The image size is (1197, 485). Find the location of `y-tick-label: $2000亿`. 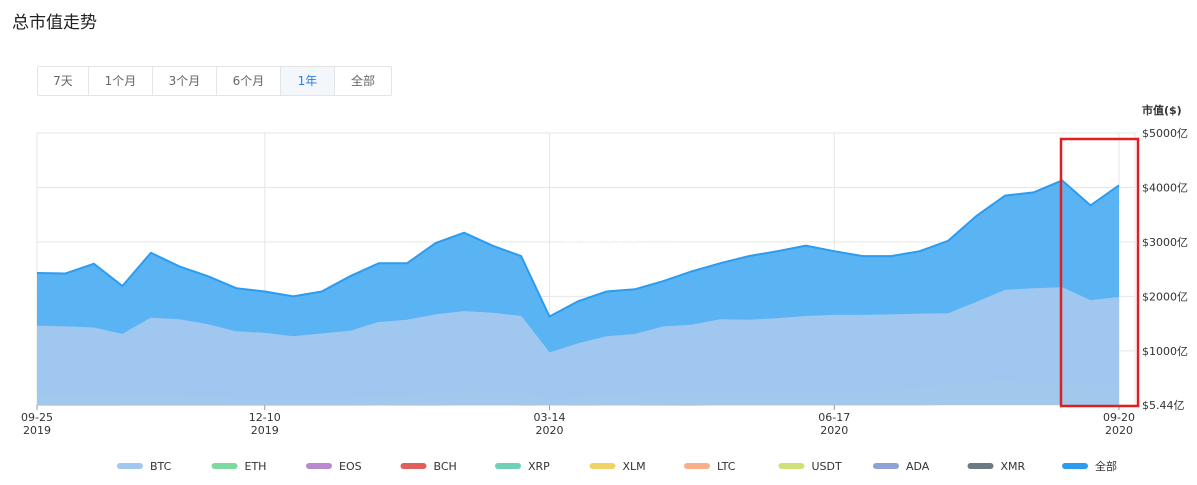

y-tick-label: $2000亿 is located at coordinates (1165, 296).